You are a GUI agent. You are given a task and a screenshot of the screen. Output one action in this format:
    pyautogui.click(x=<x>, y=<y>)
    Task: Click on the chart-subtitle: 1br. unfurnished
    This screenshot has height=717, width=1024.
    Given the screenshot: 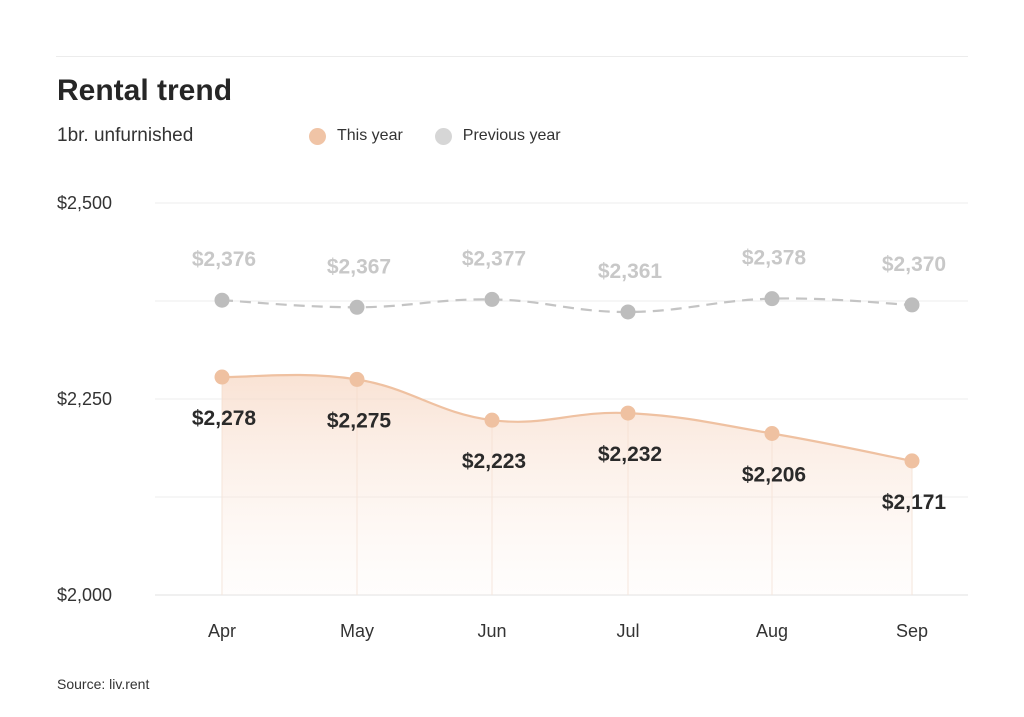 What is the action you would take?
    pyautogui.click(x=125, y=135)
    